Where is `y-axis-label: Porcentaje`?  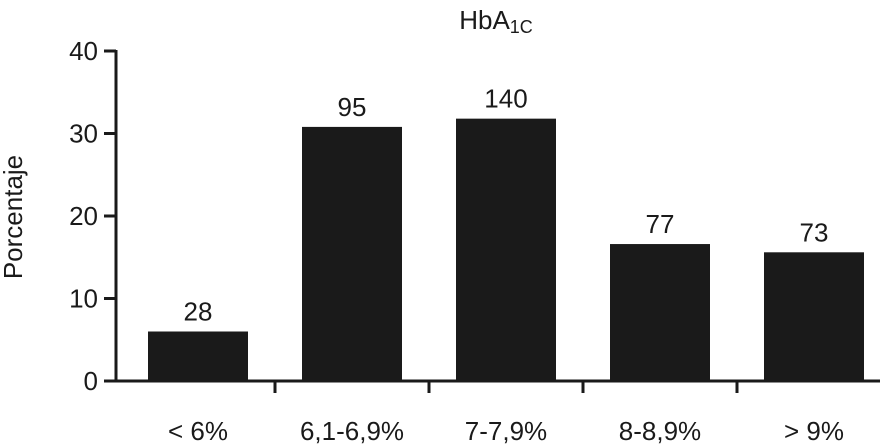 y-axis-label: Porcentaje is located at coordinates (14, 217).